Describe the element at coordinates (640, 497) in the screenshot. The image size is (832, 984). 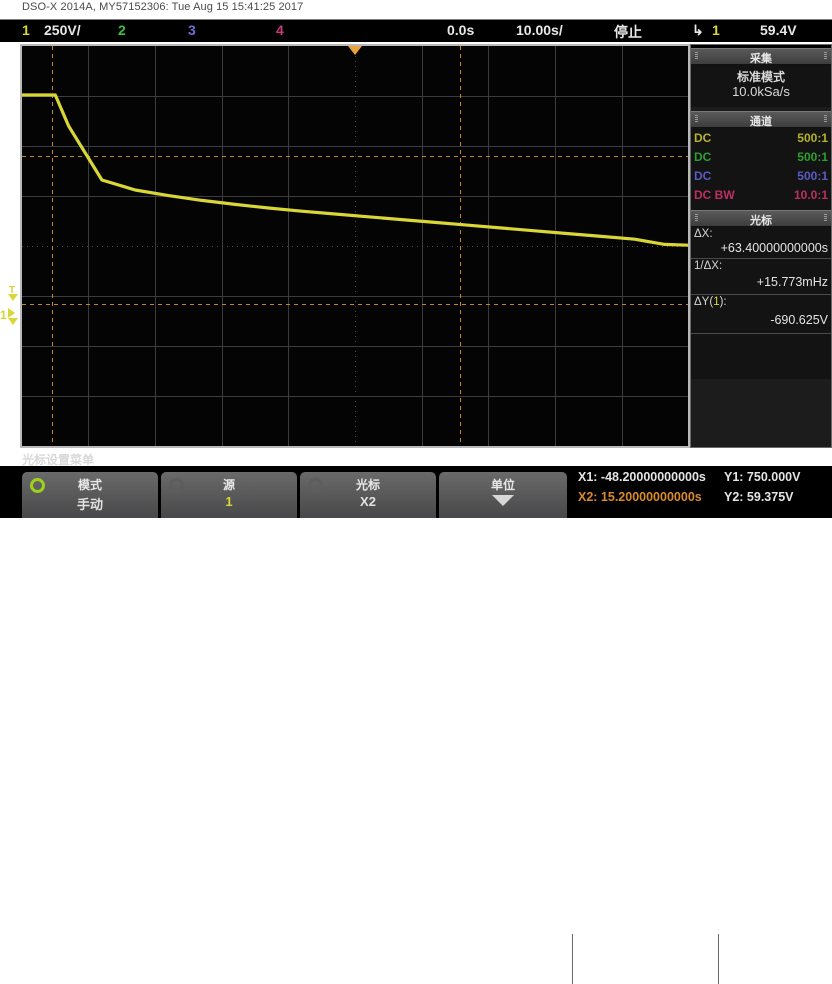
I see `cursor-readout-x2: X2: 15.20000000000s` at that location.